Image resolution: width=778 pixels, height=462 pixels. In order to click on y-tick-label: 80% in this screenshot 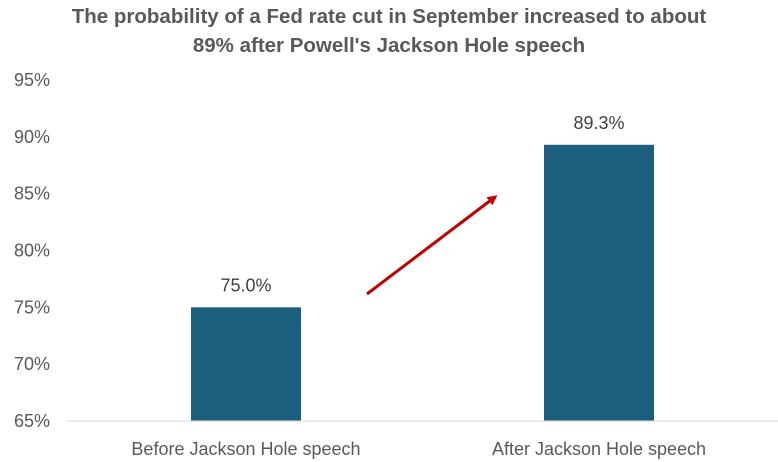, I will do `click(32, 251)`.